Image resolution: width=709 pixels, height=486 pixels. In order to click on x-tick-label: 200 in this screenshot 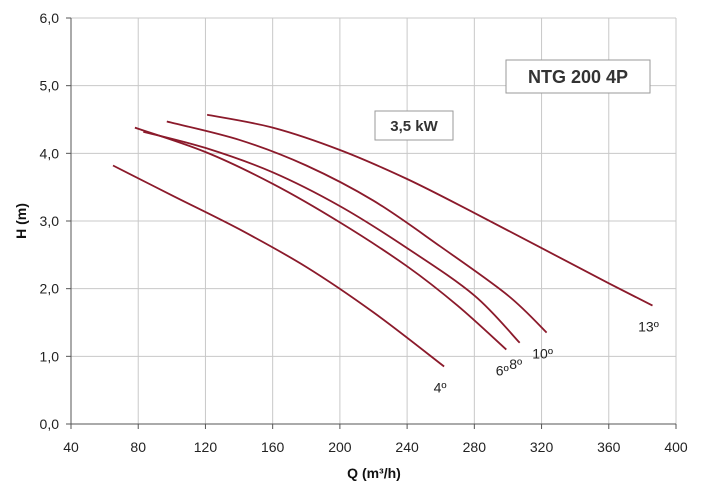, I will do `click(340, 447)`.